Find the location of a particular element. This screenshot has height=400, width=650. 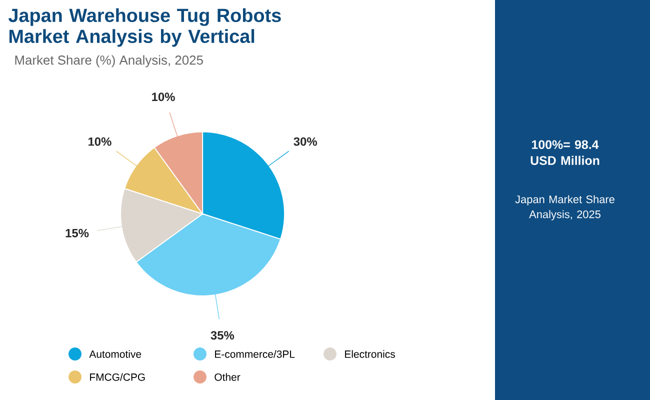

legend-label: Other is located at coordinates (227, 377).